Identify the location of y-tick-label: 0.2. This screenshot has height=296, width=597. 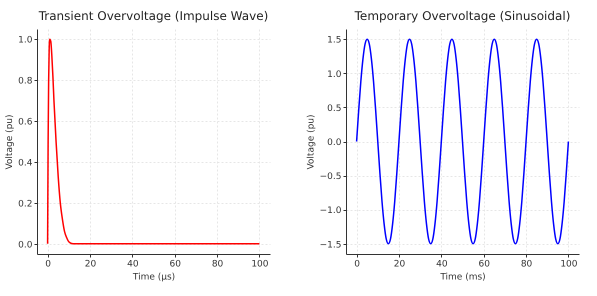
(25, 204).